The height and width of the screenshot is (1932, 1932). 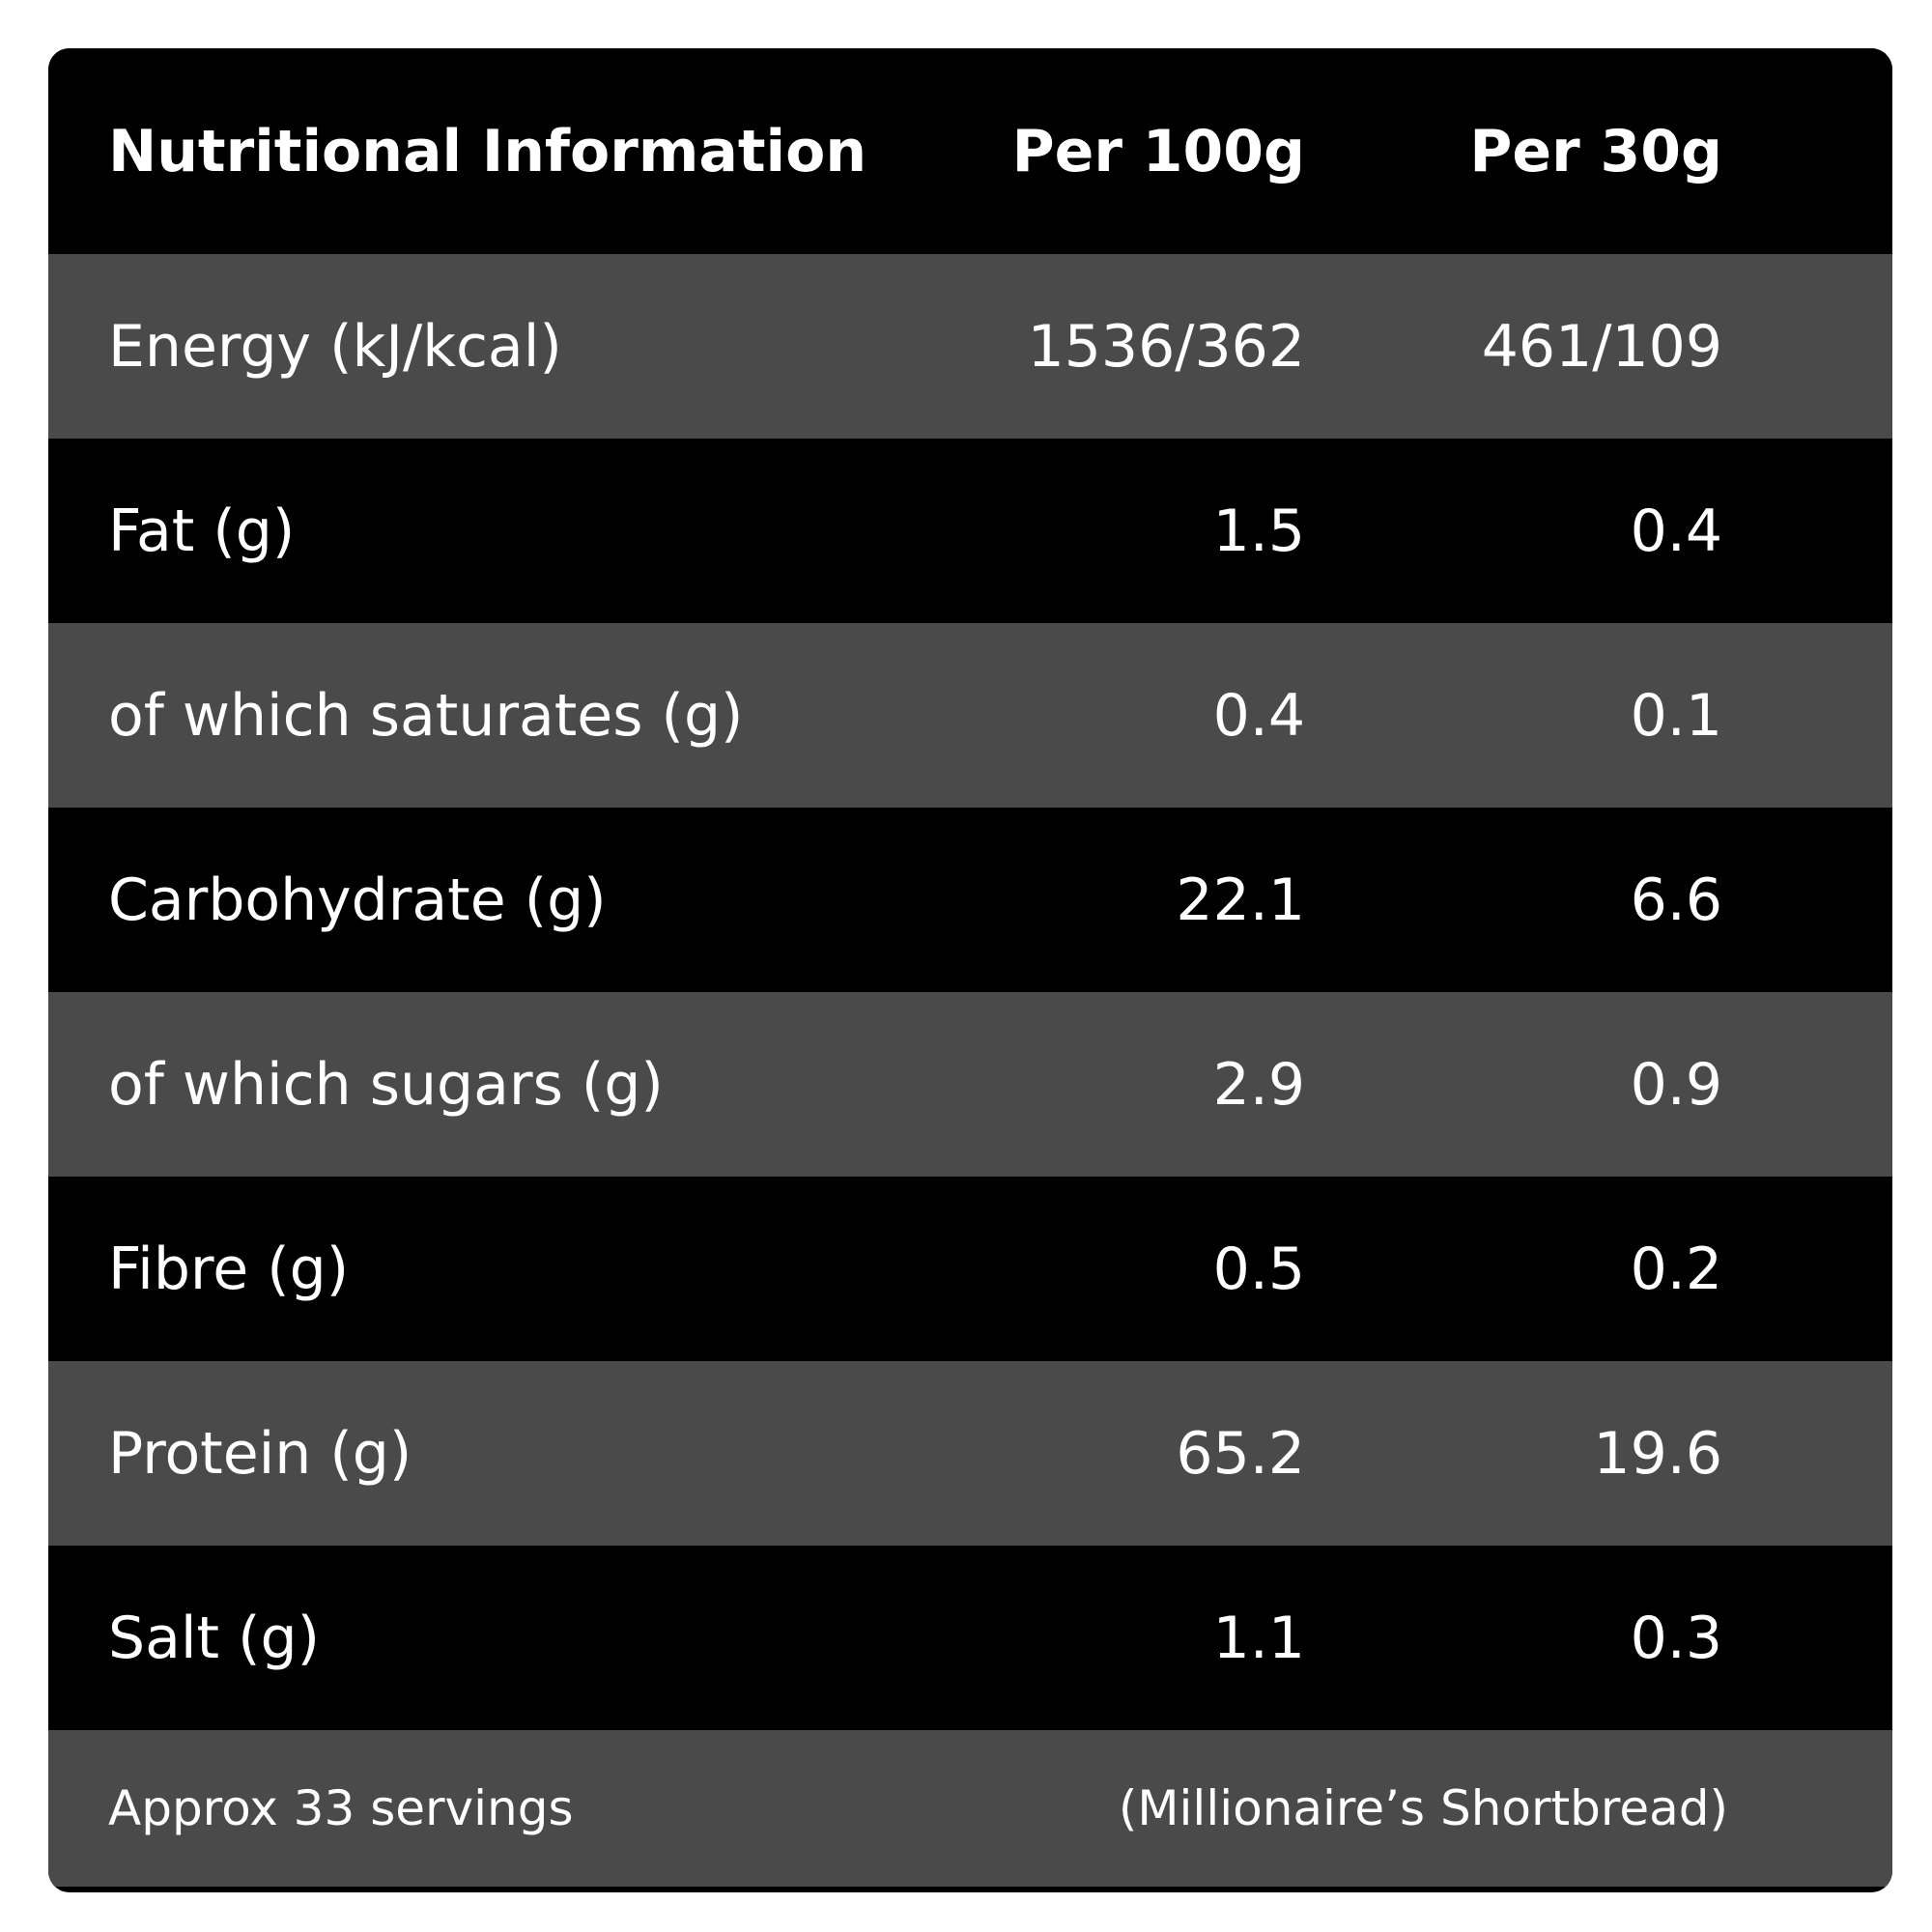 I want to click on nutrient-label: of which saturates (g), so click(x=426, y=715).